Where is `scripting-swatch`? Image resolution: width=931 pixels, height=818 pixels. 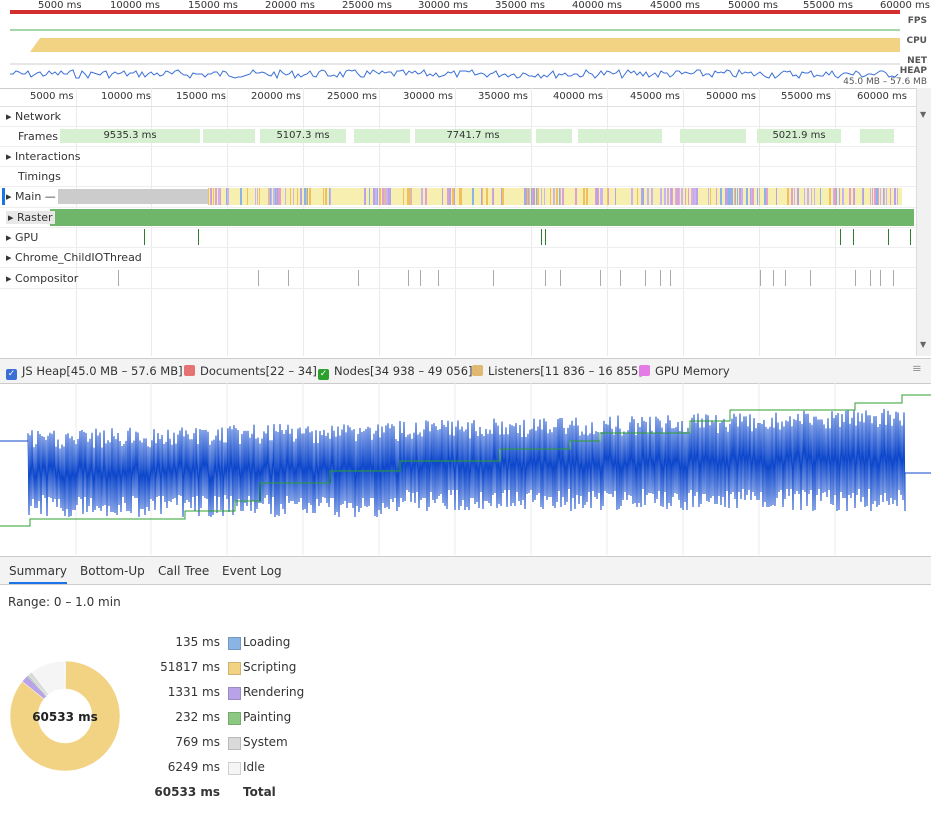 scripting-swatch is located at coordinates (234, 668).